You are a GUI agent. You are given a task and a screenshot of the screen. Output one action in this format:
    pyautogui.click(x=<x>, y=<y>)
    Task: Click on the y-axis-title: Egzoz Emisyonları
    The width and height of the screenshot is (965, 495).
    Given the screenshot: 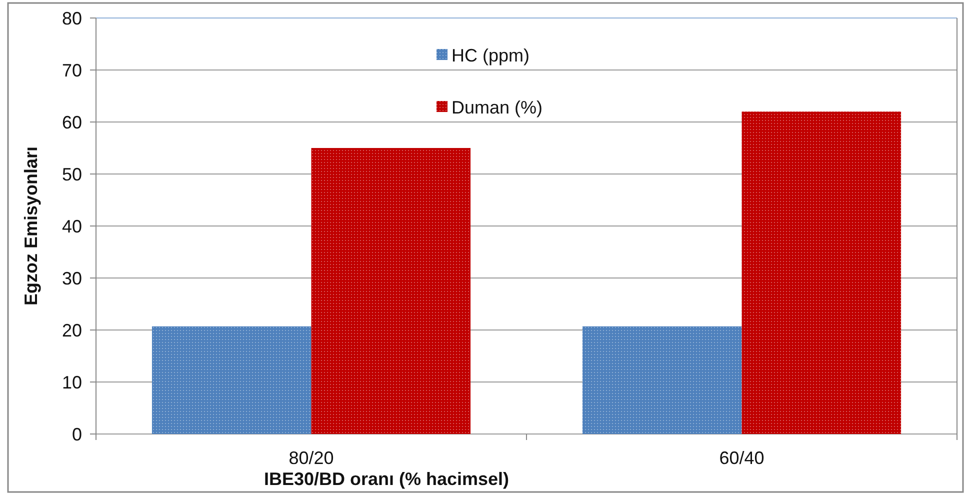 What is the action you would take?
    pyautogui.click(x=31, y=226)
    